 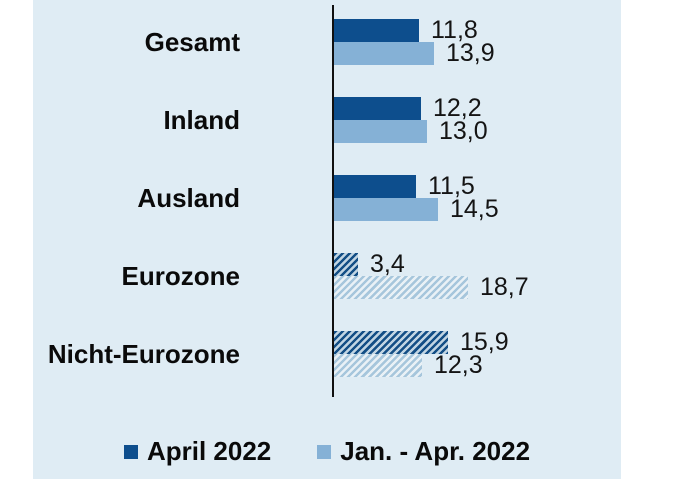 I want to click on legend-label-jan-apr-2022: Jan. - Apr. 2022, so click(x=435, y=451).